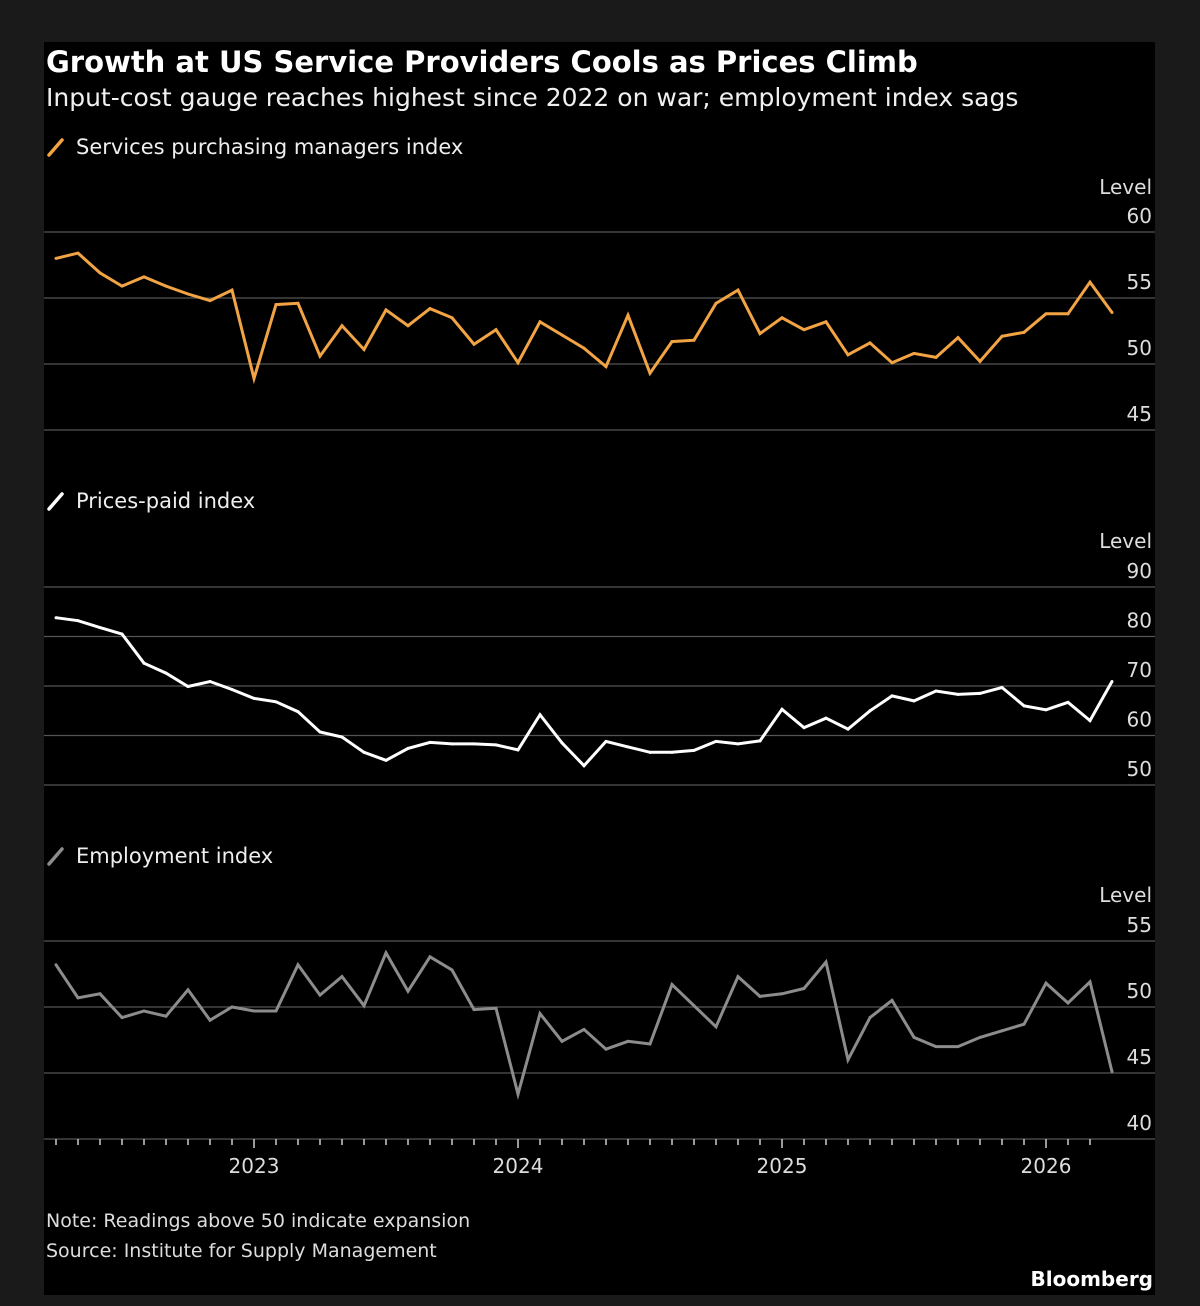 Image resolution: width=1200 pixels, height=1306 pixels. What do you see at coordinates (1139, 621) in the screenshot?
I see `y-tick-label: 80` at bounding box center [1139, 621].